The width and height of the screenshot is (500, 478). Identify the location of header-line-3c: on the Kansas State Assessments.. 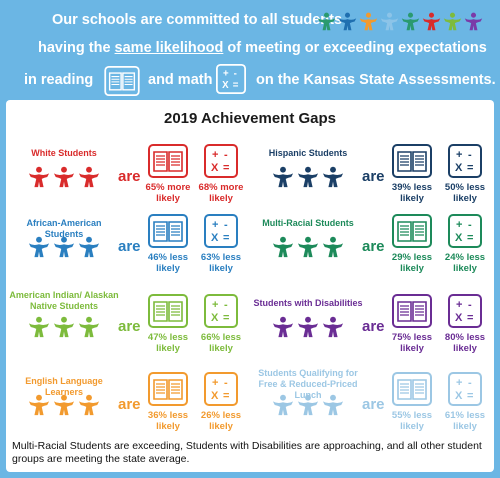
(376, 80).